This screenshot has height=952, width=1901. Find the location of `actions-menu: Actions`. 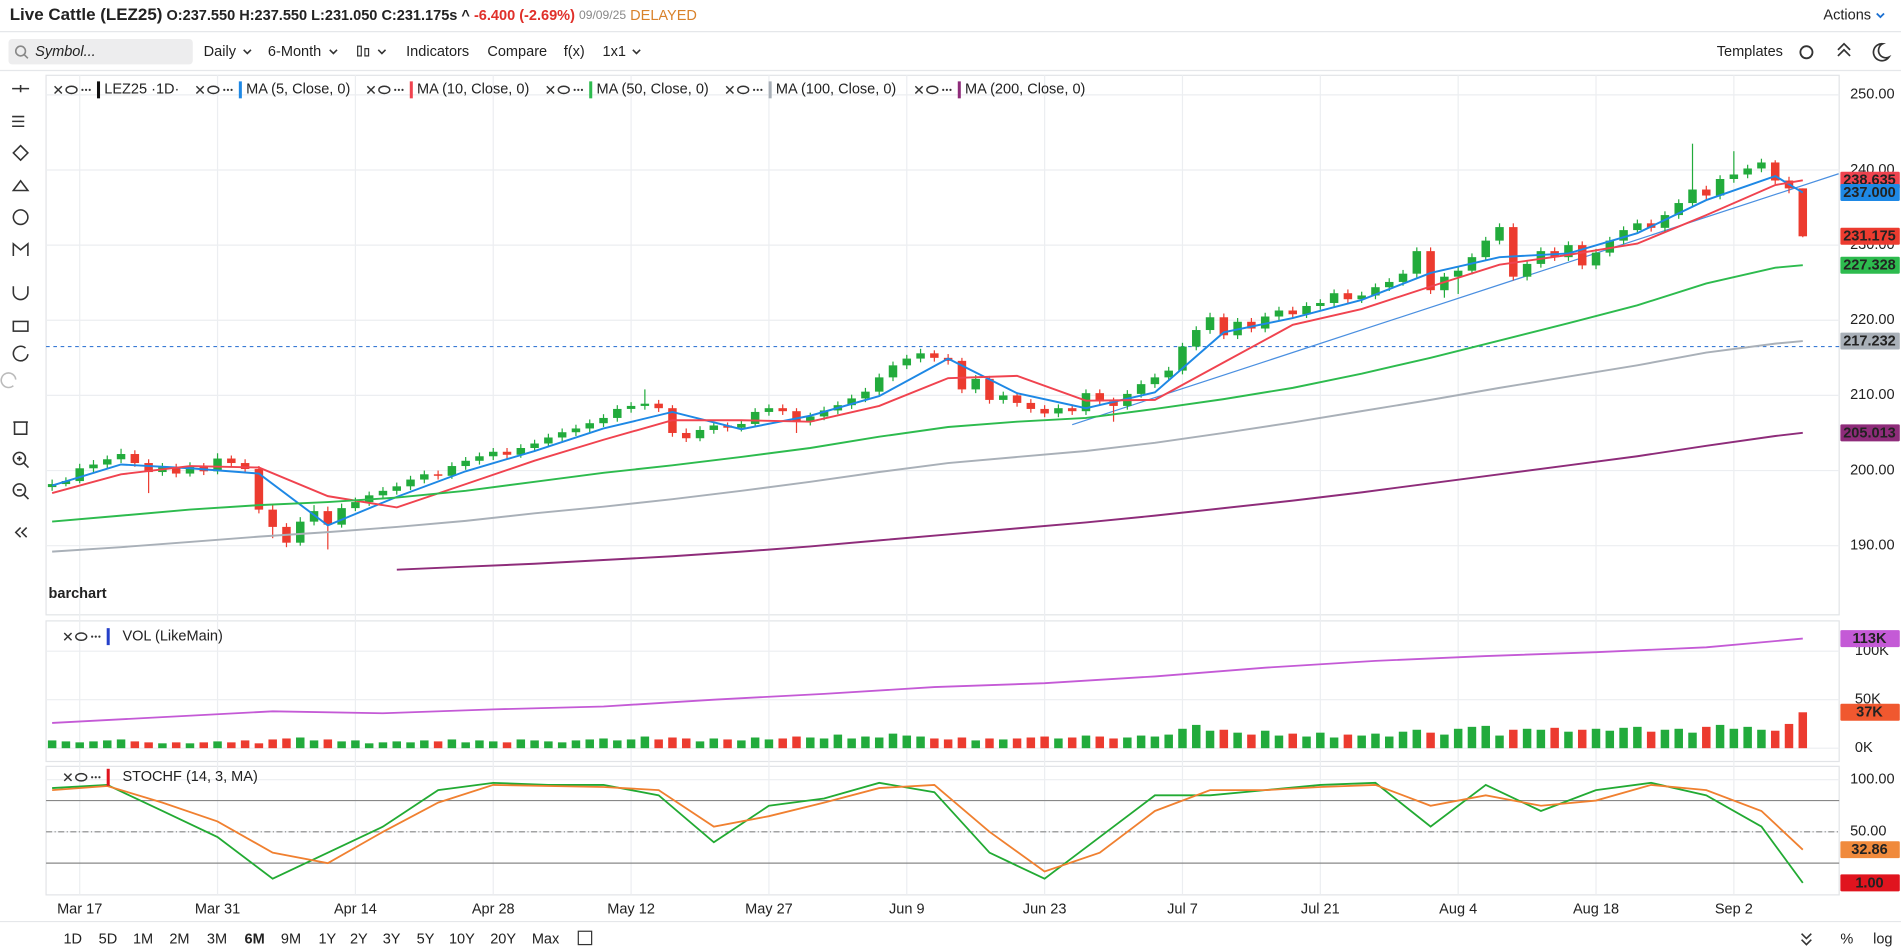

actions-menu: Actions is located at coordinates (1847, 16).